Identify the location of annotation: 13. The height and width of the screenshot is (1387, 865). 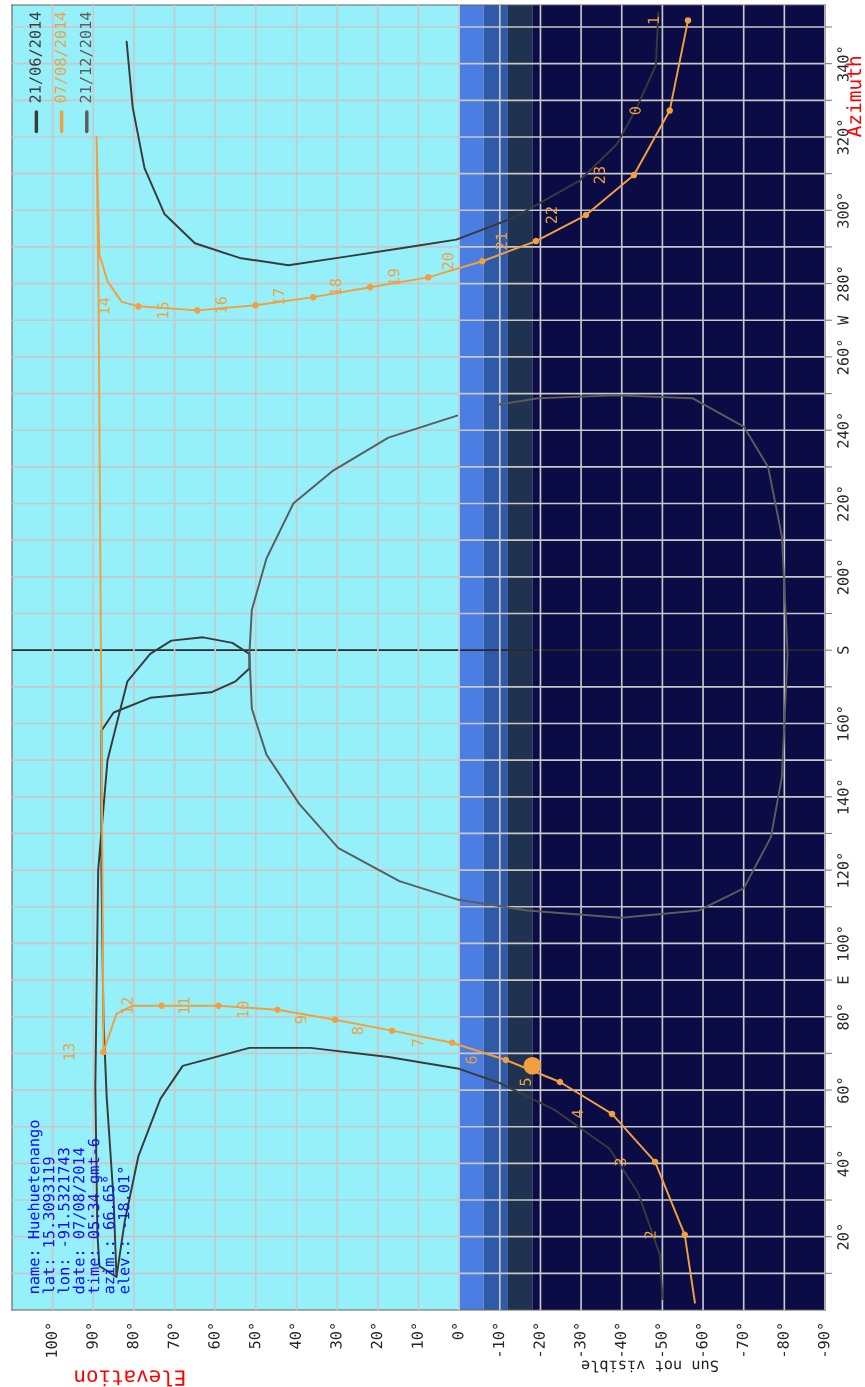
(69, 1051).